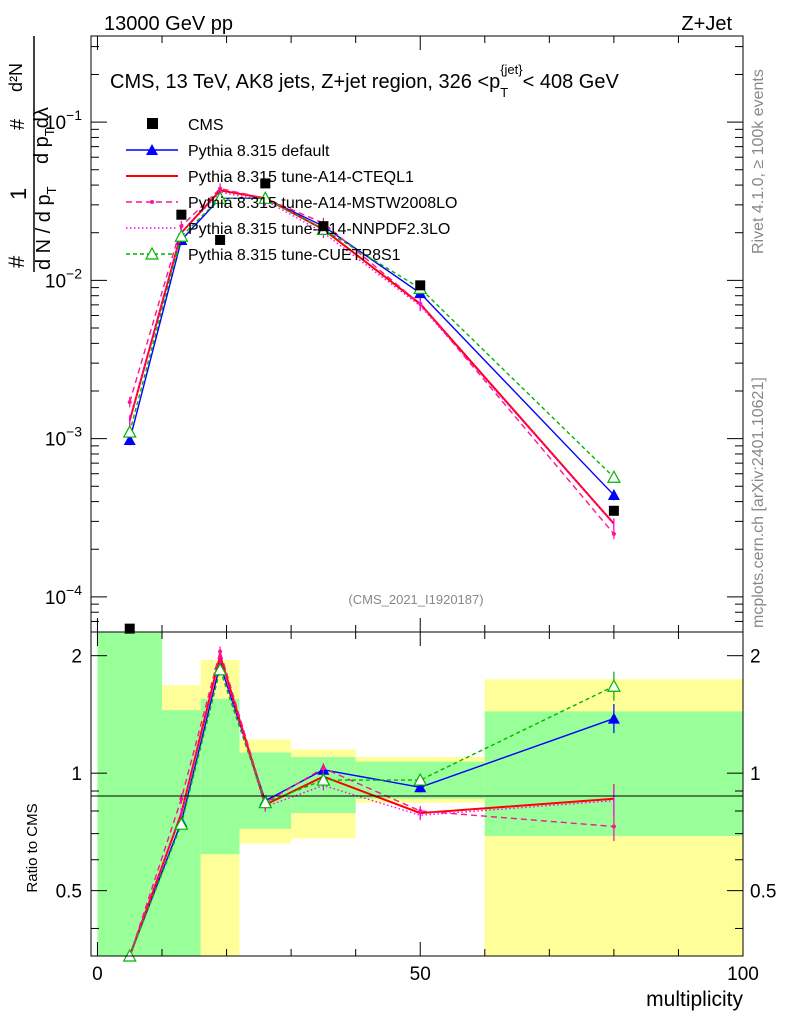  I want to click on header-process: Z+Jet, so click(706, 24).